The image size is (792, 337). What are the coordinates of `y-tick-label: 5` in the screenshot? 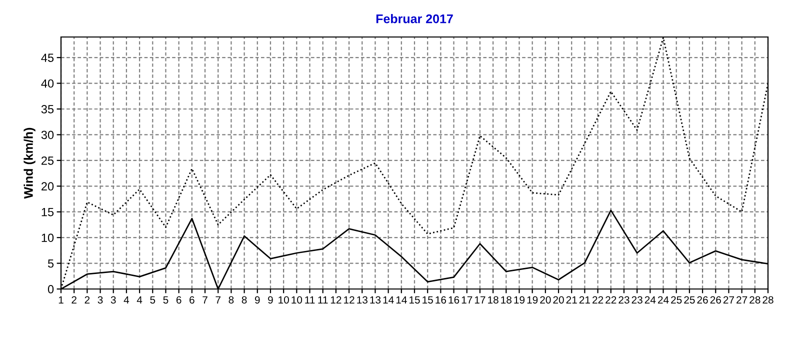 It's located at (51, 263).